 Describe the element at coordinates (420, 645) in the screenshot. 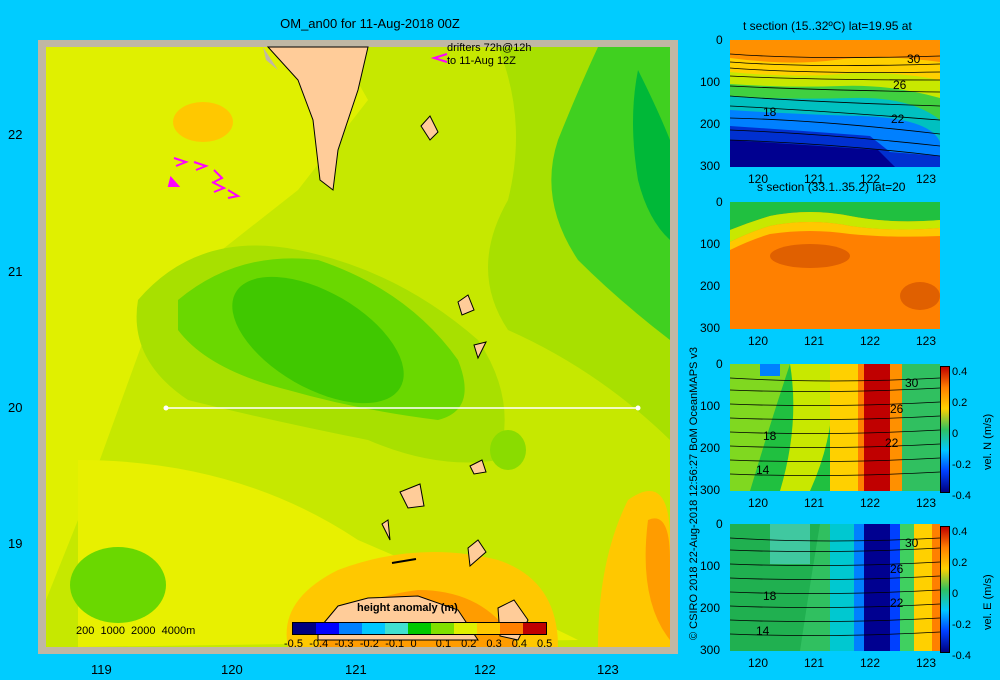

I see `map-colorbar-ticks: -0.5 -0.4 -0.3 -0.2 -0.1 0 0.1 0.2 0.3 0.4 0.5` at that location.